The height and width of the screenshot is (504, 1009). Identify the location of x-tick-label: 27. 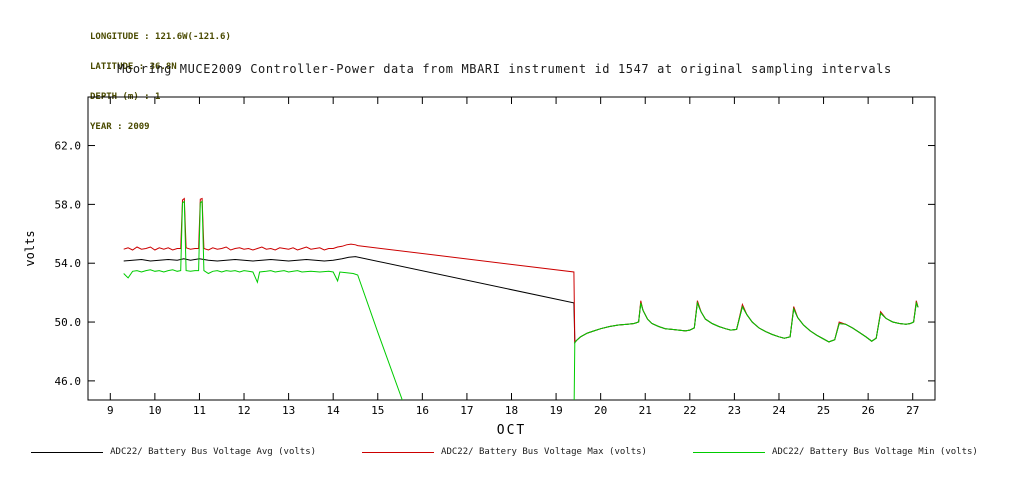
(912, 410).